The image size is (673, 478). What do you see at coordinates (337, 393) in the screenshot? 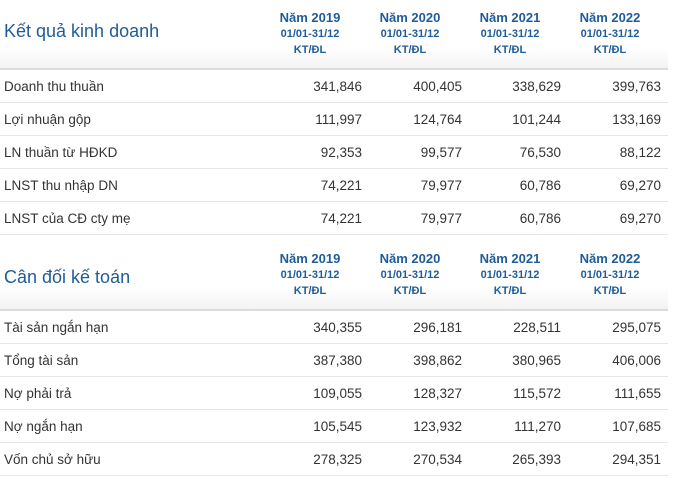
I see `row-value: 109,055` at bounding box center [337, 393].